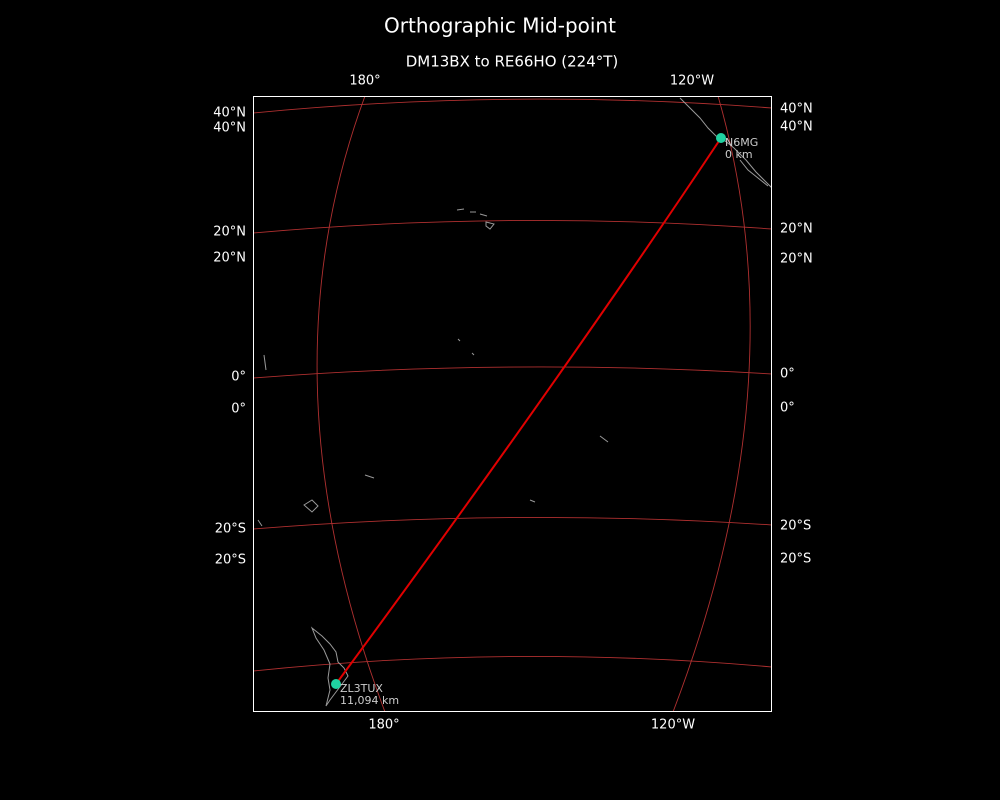 The height and width of the screenshot is (800, 1000). Describe the element at coordinates (741, 142) in the screenshot. I see `station-call: N6MG` at that location.